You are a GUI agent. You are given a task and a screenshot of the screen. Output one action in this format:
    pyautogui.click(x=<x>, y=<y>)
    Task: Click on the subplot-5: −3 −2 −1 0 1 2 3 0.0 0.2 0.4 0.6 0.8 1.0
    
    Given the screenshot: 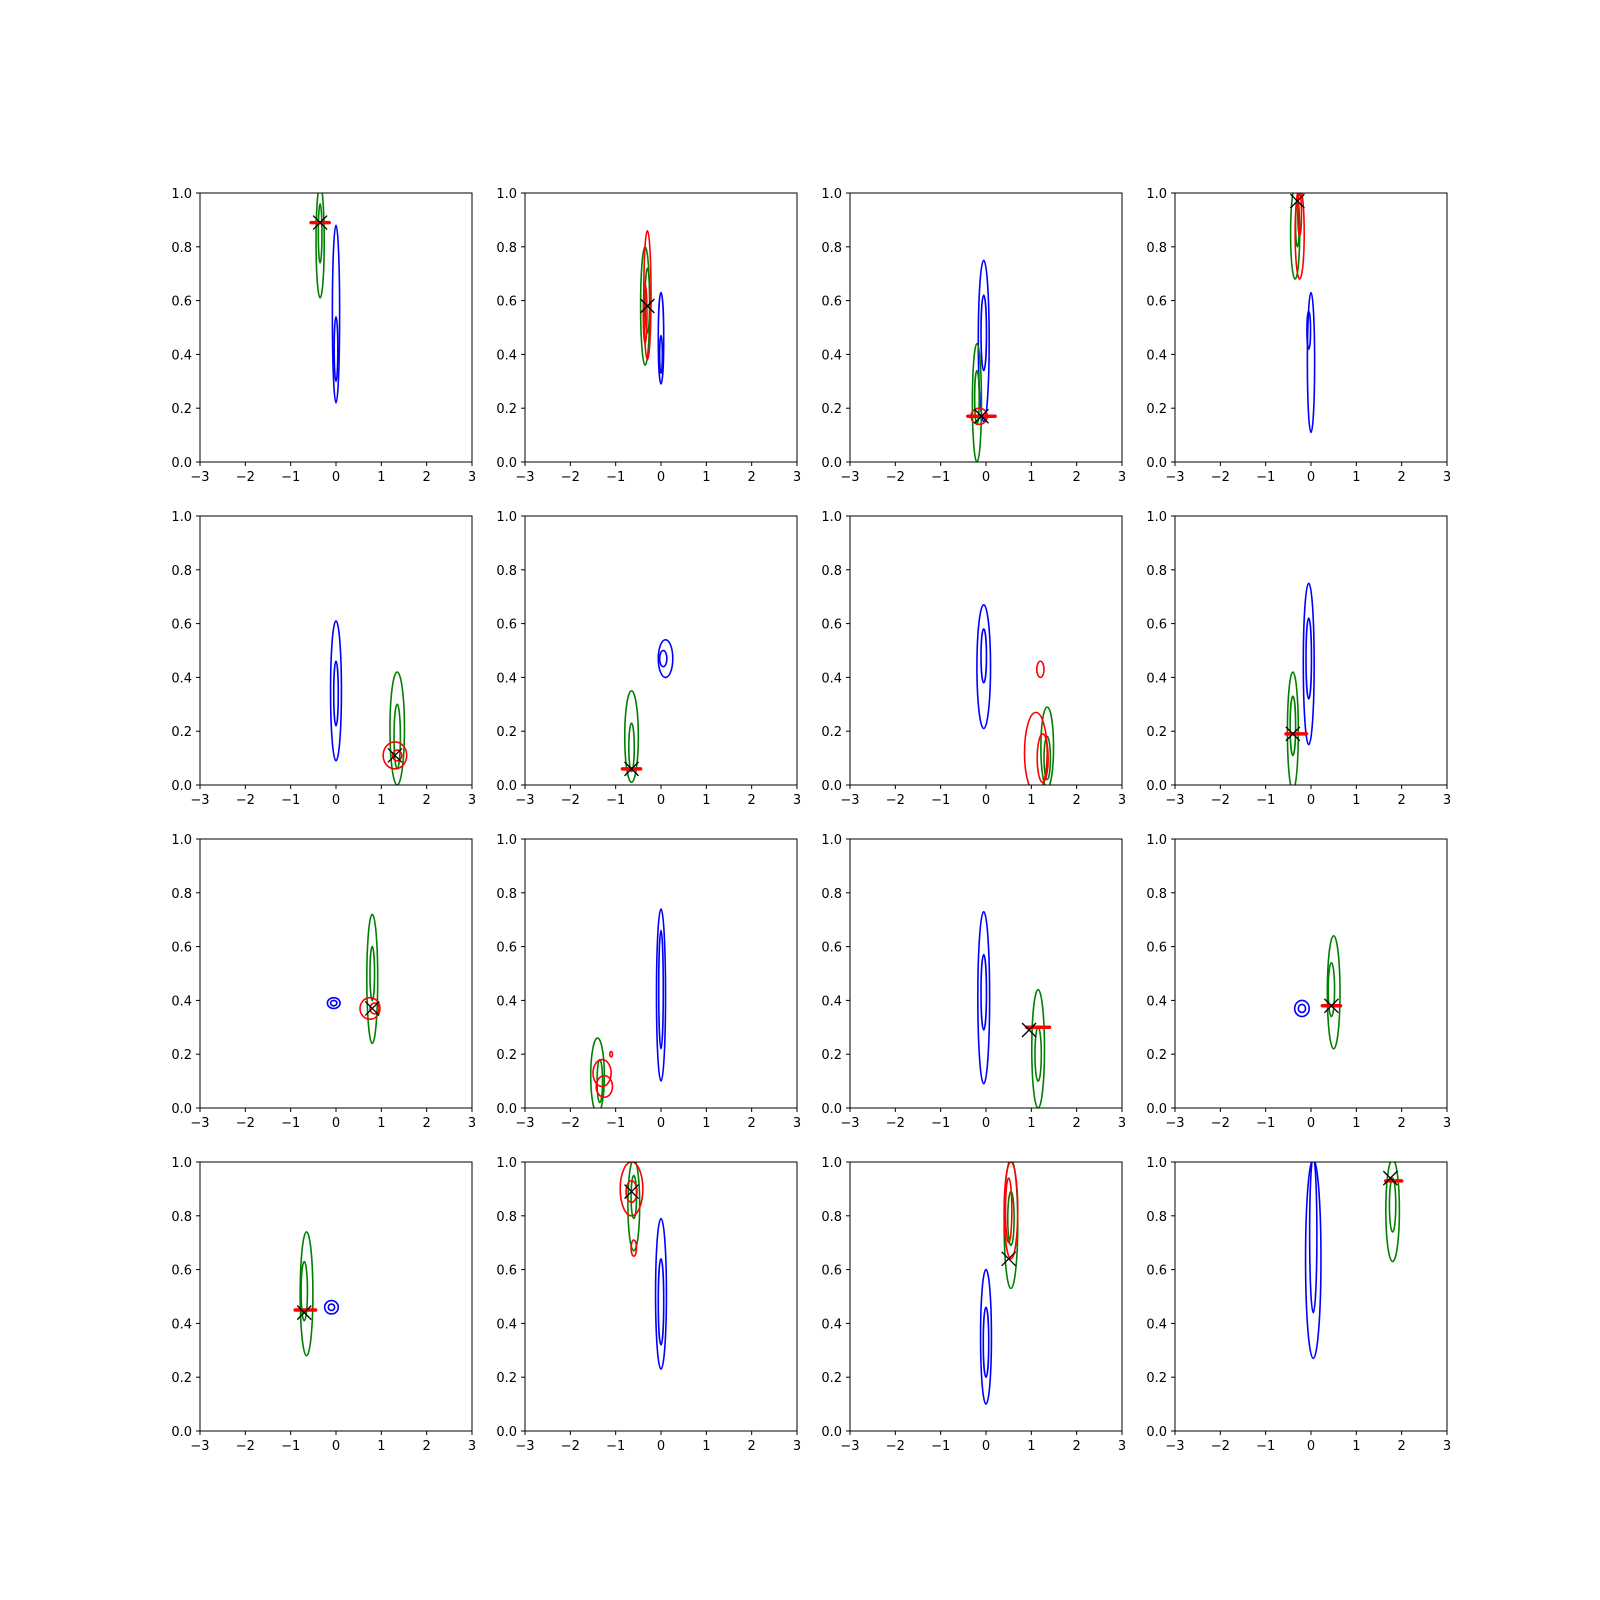 What is the action you would take?
    pyautogui.click(x=323, y=659)
    